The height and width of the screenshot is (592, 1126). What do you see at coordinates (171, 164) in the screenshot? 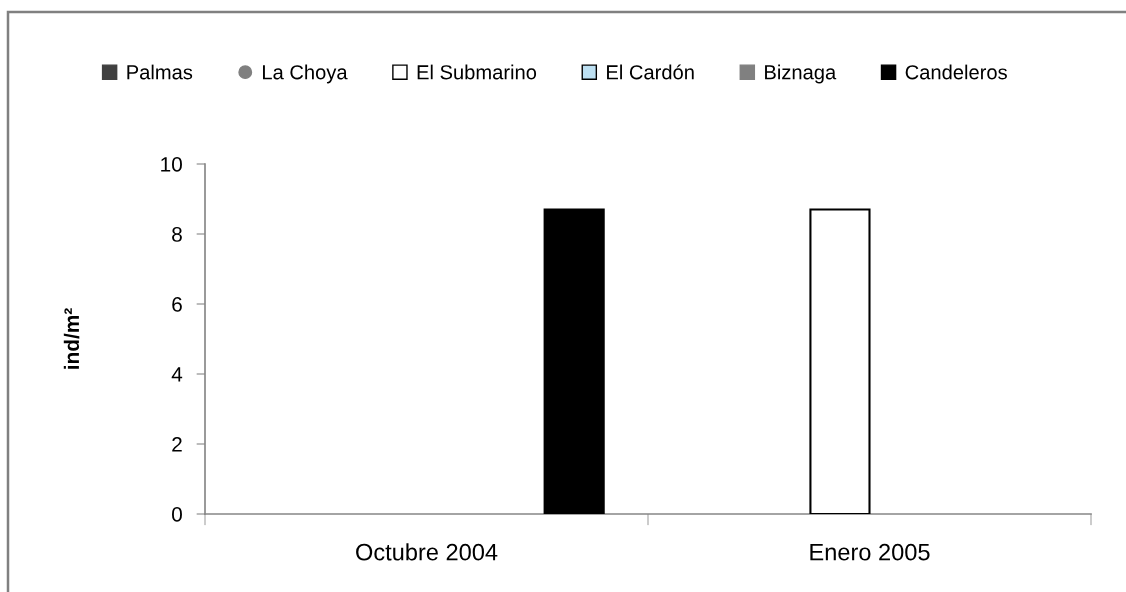
I see `y-tick-label: 10` at bounding box center [171, 164].